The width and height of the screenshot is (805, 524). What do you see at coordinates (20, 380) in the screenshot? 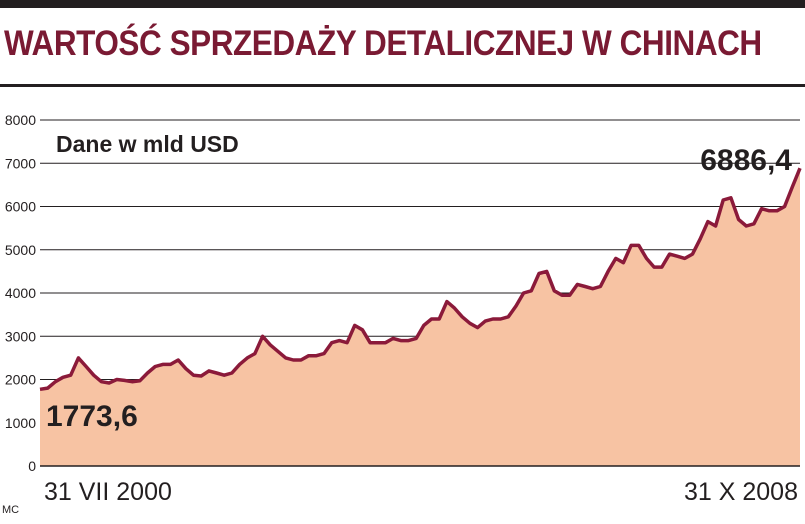
I see `y-tick-label: 2000` at bounding box center [20, 380].